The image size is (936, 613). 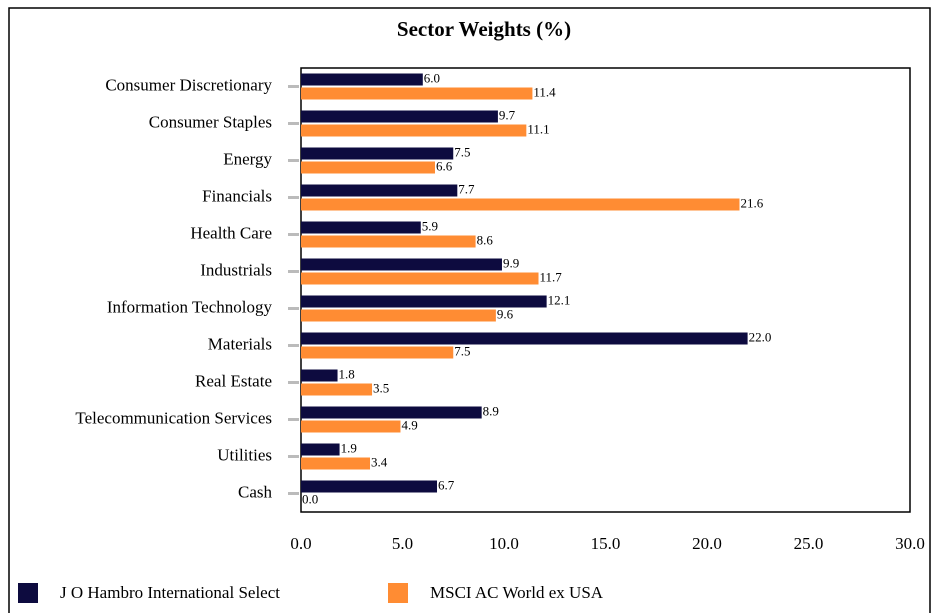 I want to click on y-tick-label: Industrials, so click(x=236, y=269).